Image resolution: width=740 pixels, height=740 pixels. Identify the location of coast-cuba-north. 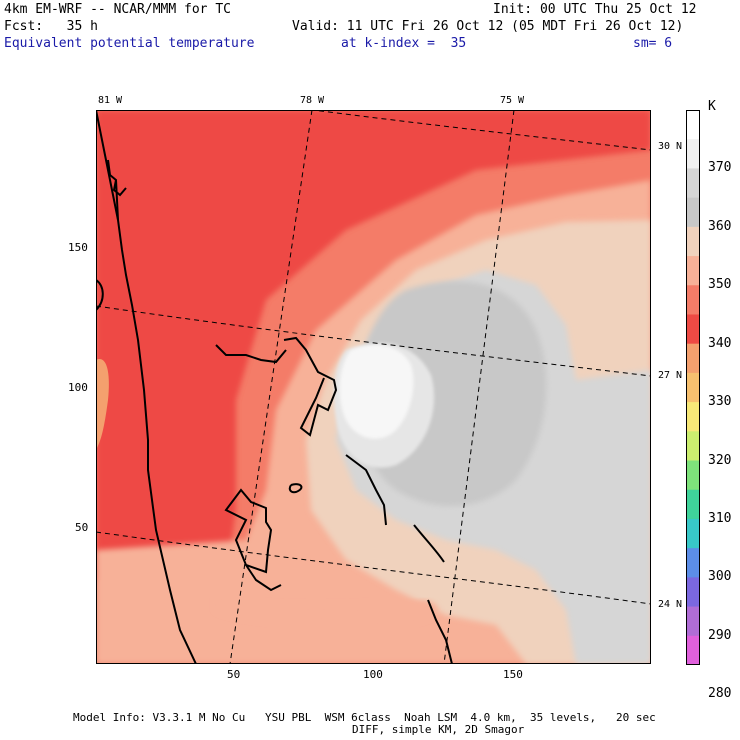
(440, 631).